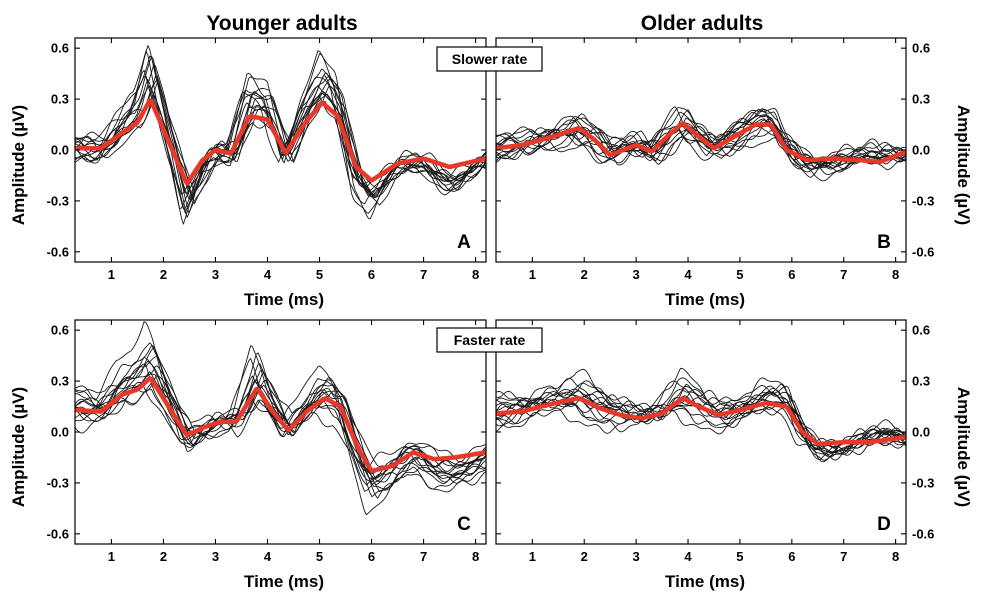 The width and height of the screenshot is (994, 600). I want to click on x-axis-title-d: Time (ms), so click(705, 581).